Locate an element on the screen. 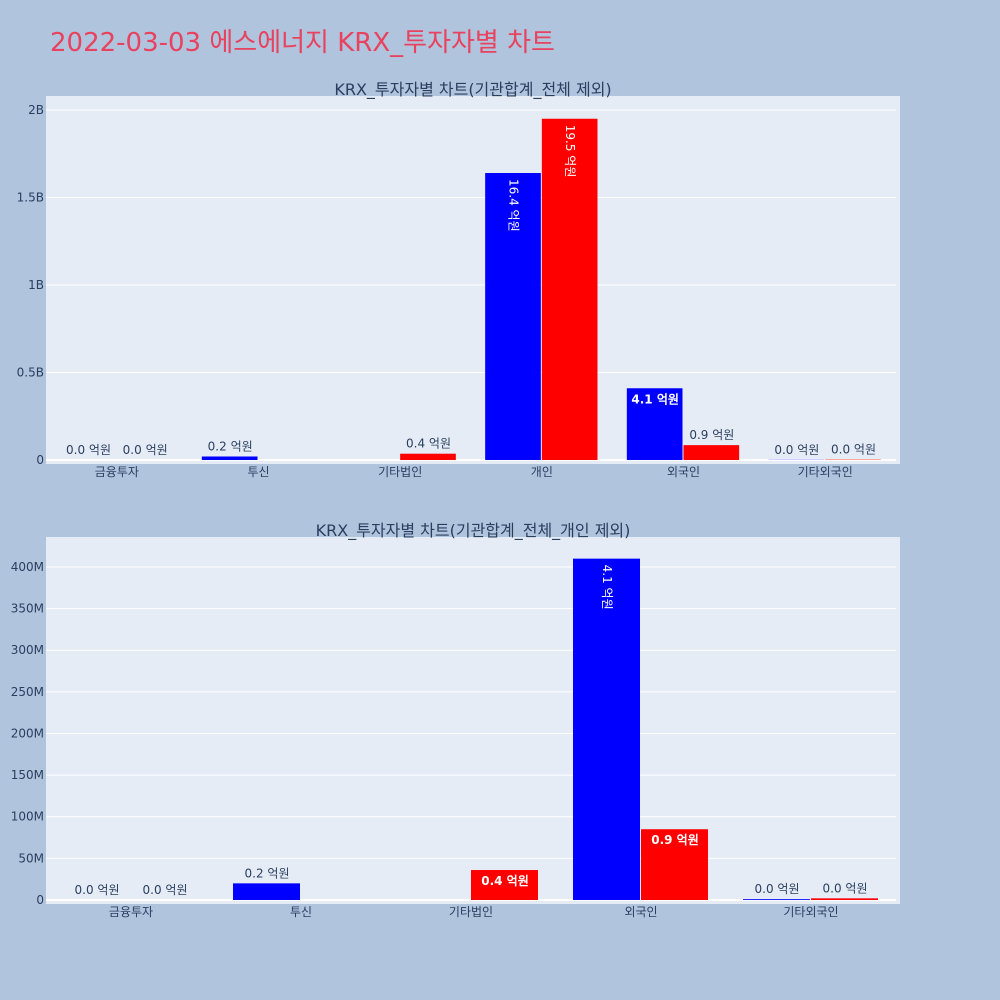 The image size is (1000, 1000). y-tick-label: 0.5B is located at coordinates (30, 373).